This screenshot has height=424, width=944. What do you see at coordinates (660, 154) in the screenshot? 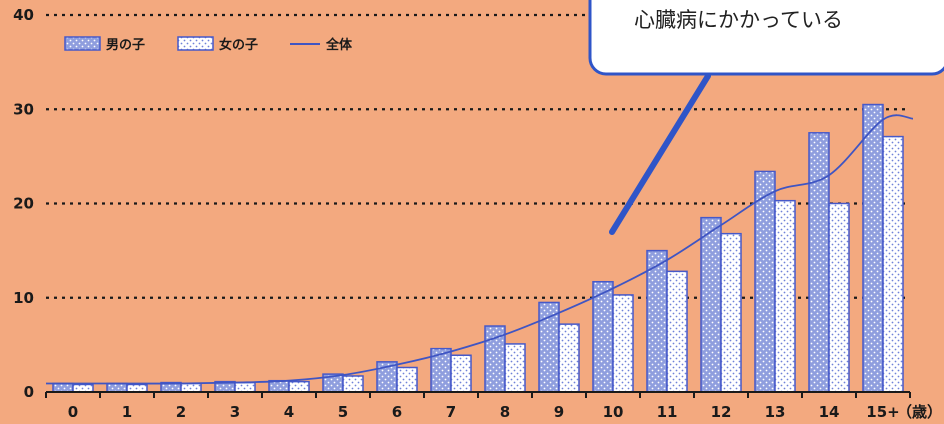
I see `callout-pointer` at bounding box center [660, 154].